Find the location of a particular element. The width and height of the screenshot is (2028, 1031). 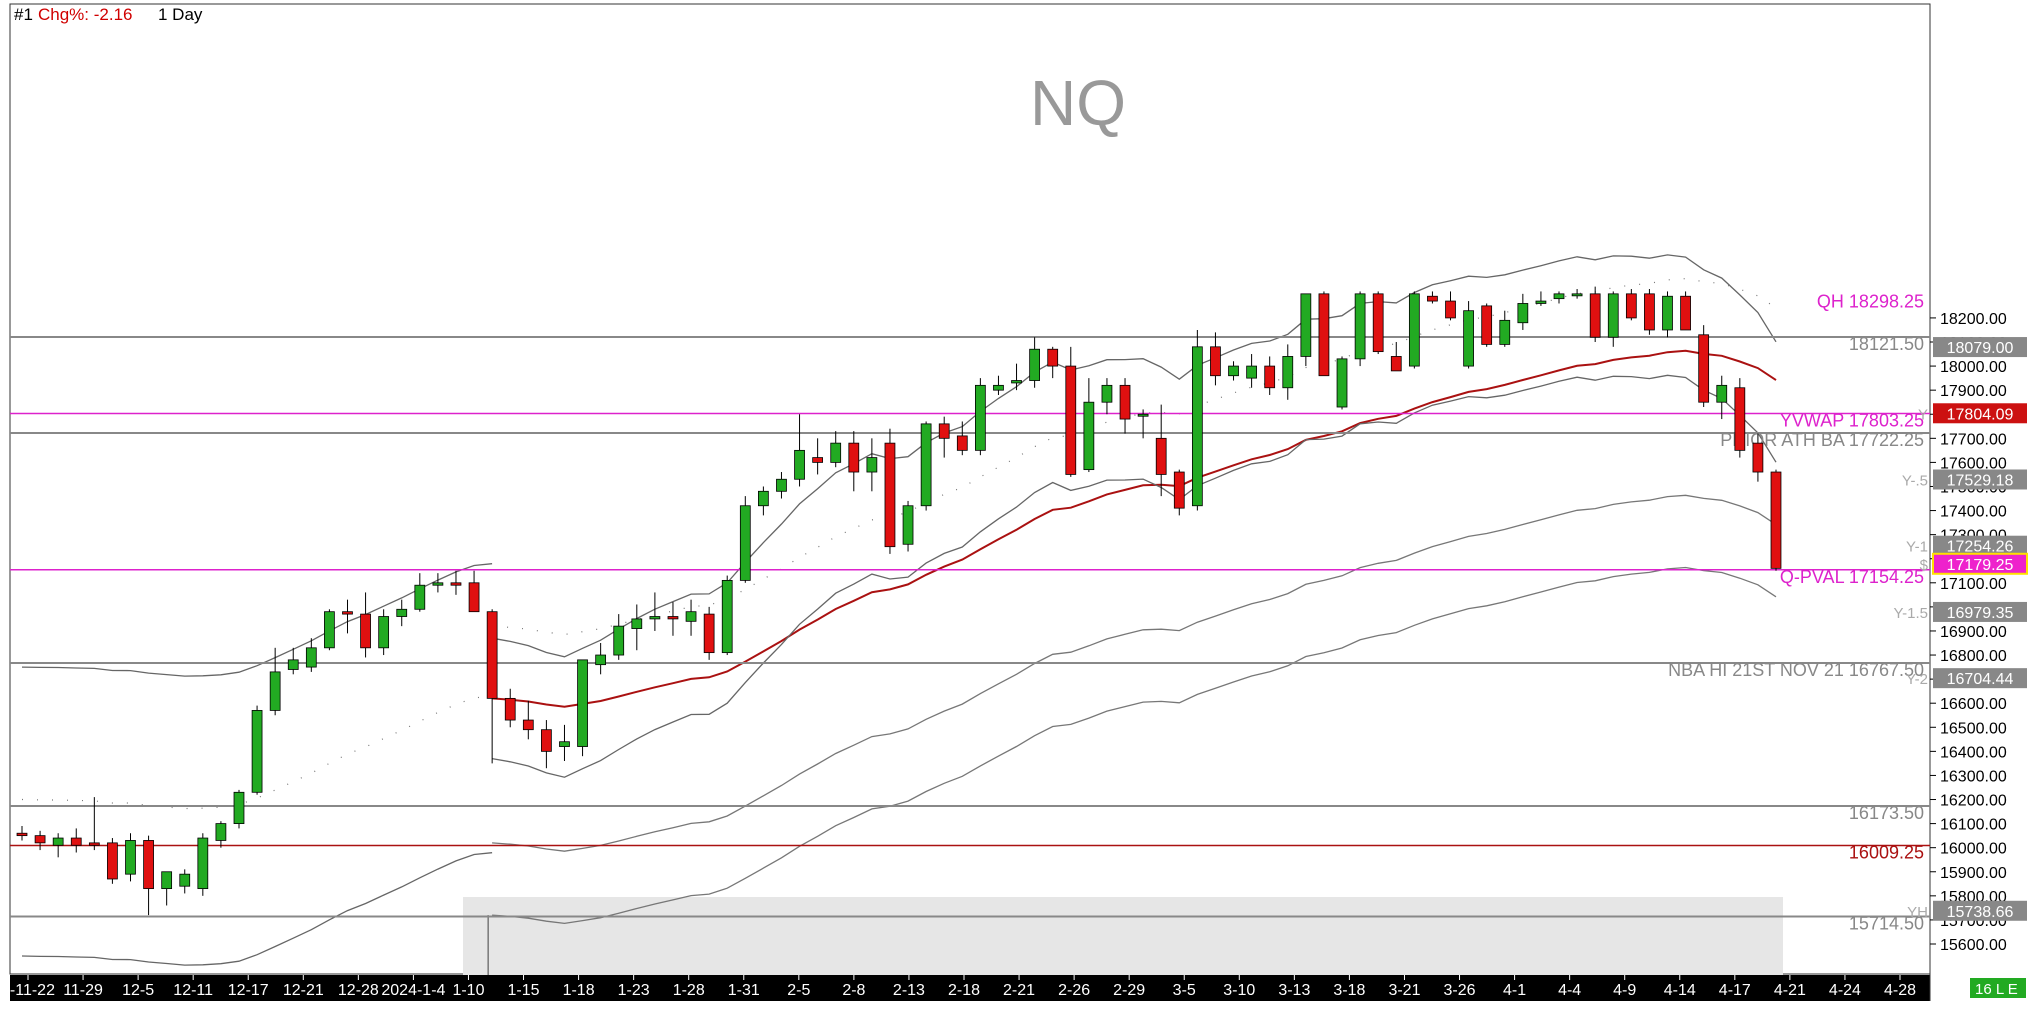

x-tick-label: 2-26 is located at coordinates (1074, 990).